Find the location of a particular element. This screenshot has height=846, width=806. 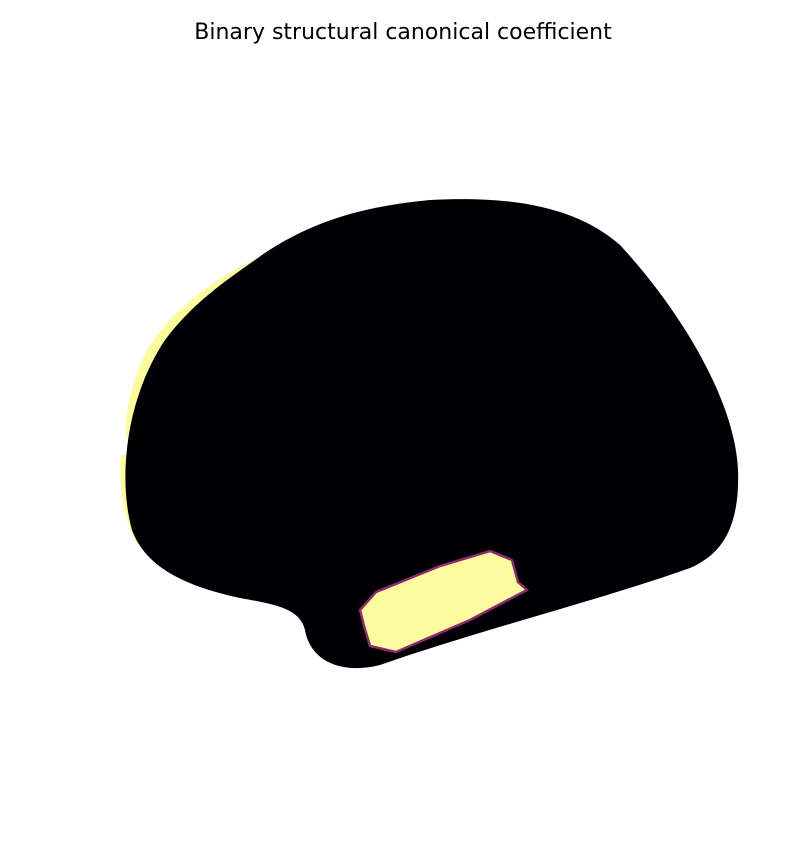

temporal-highlight is located at coordinates (444, 601).